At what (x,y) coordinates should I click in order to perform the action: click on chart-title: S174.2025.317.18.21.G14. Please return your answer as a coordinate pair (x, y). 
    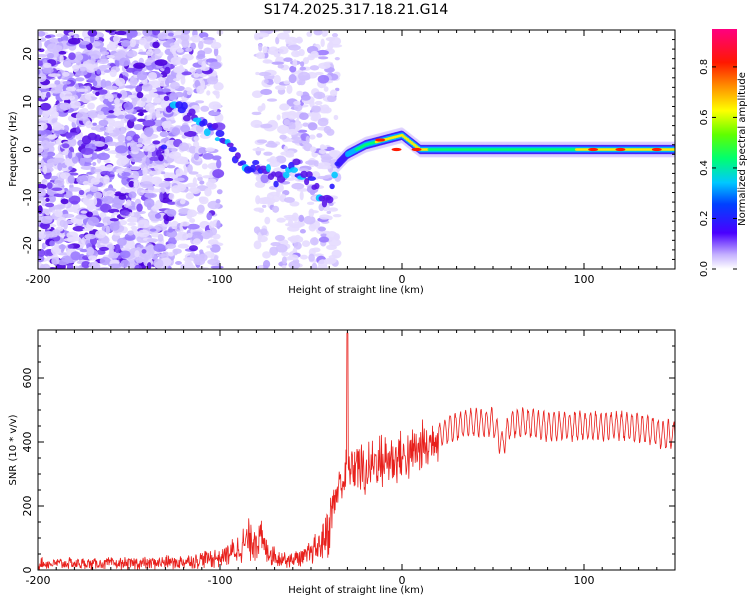
    Looking at the image, I should click on (356, 10).